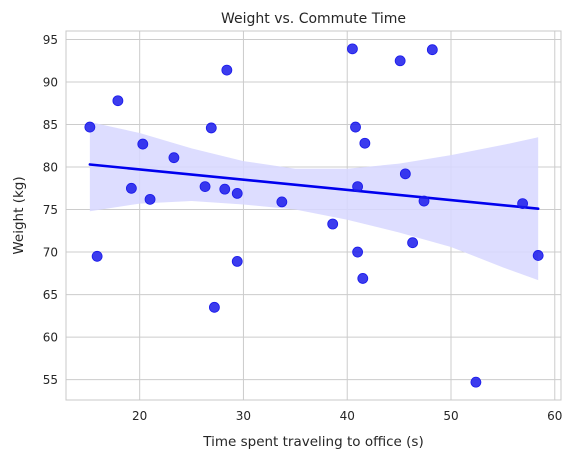  I want to click on x-tick-labels: 20 30 40 50 60, so click(347, 416).